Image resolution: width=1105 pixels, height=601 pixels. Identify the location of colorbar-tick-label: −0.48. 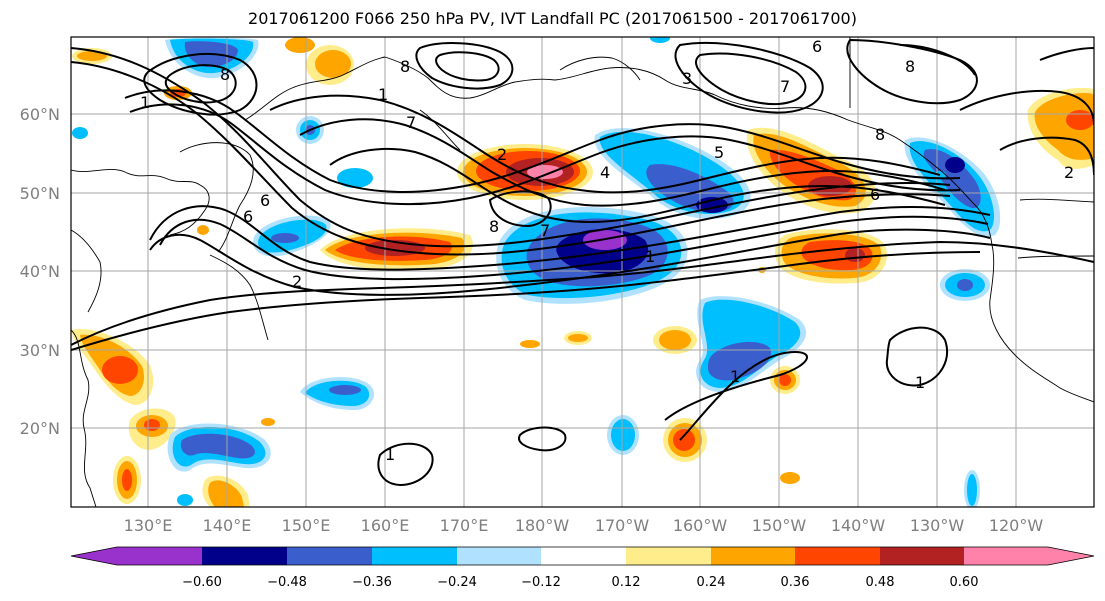
(287, 582).